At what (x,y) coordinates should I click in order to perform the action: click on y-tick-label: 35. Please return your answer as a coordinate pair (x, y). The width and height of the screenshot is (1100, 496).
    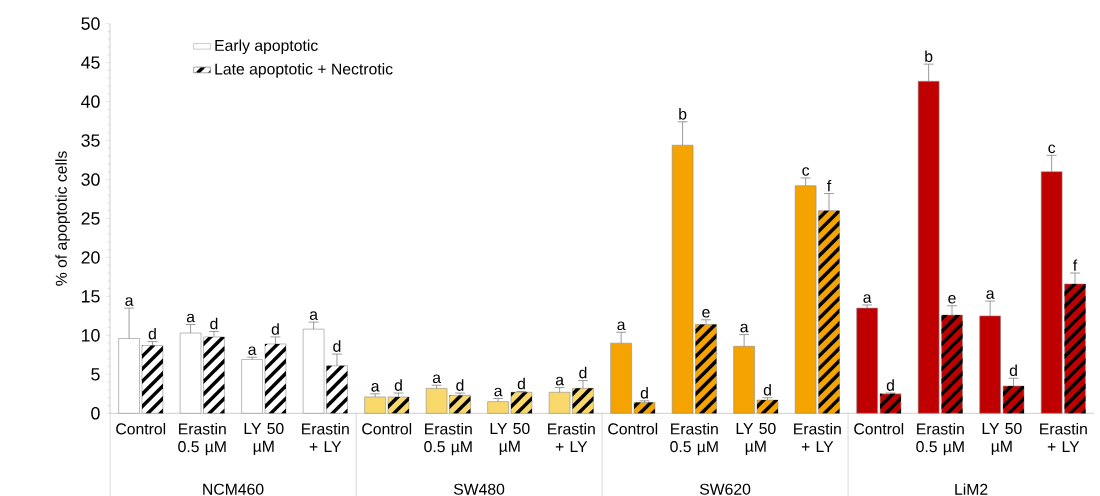
    Looking at the image, I should click on (90, 140).